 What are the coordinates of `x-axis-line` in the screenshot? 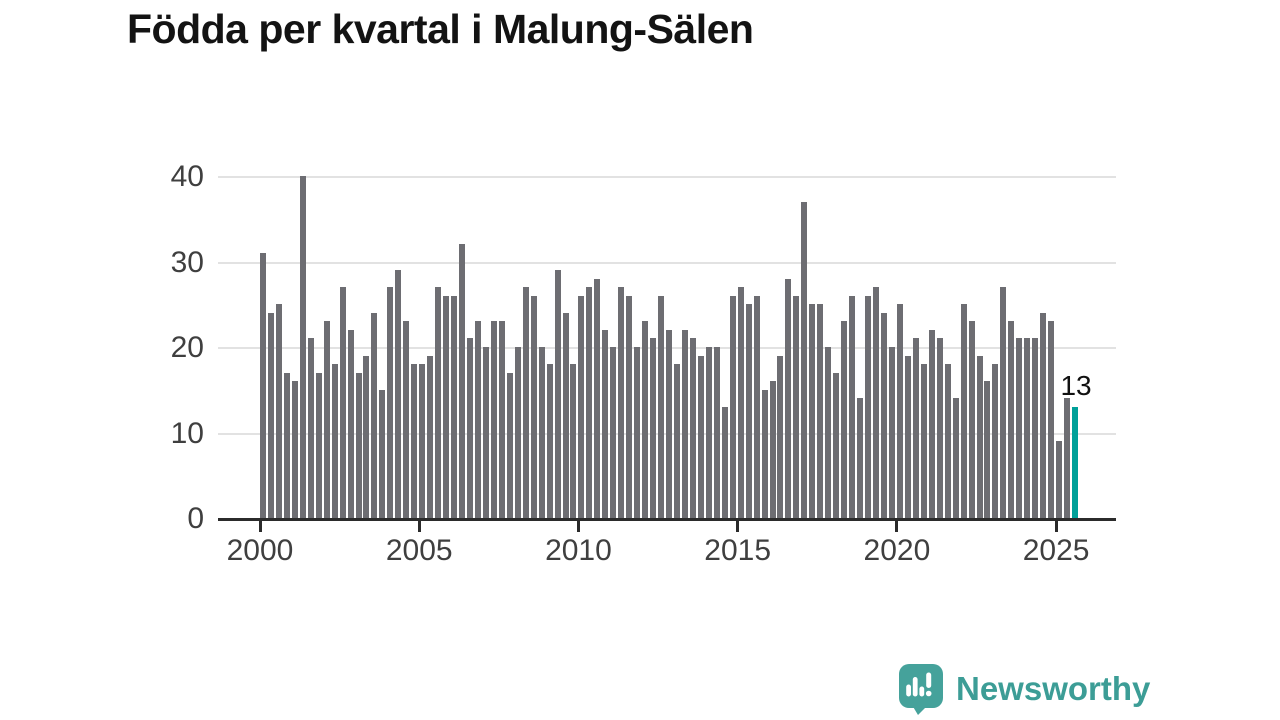 It's located at (667, 519).